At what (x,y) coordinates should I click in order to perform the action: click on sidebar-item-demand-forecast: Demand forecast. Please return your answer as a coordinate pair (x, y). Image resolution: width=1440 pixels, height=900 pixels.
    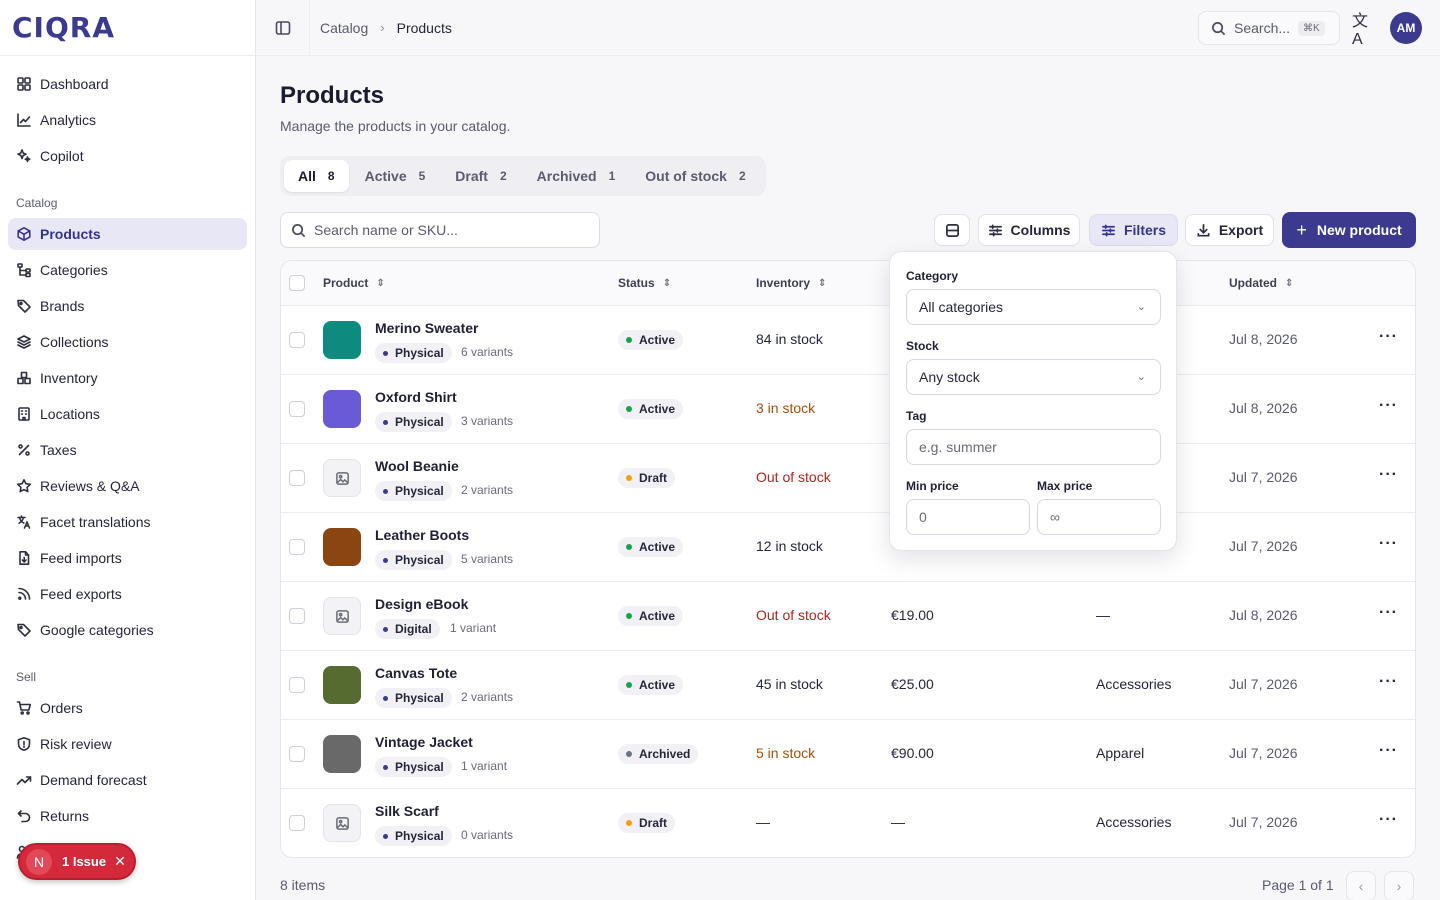
    Looking at the image, I should click on (127, 780).